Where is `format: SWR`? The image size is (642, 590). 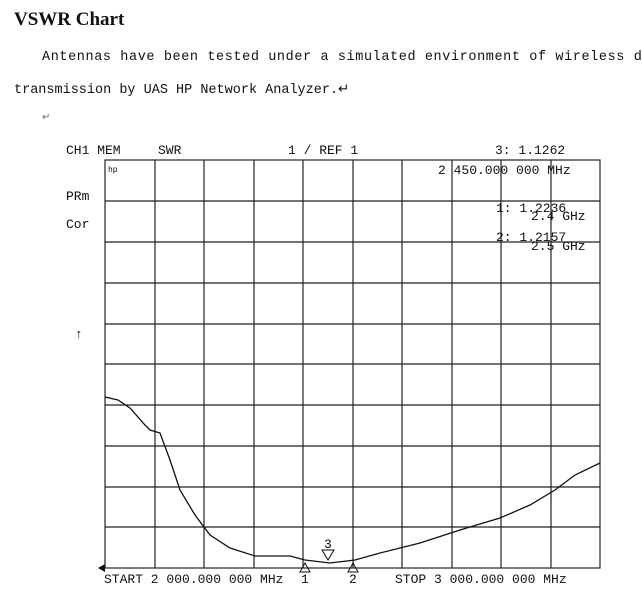
format: SWR is located at coordinates (170, 150).